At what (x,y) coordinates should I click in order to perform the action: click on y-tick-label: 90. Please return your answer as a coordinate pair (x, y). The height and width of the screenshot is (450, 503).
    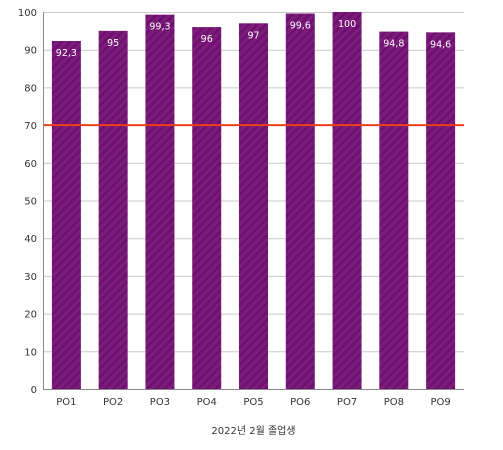
    Looking at the image, I should click on (30, 51).